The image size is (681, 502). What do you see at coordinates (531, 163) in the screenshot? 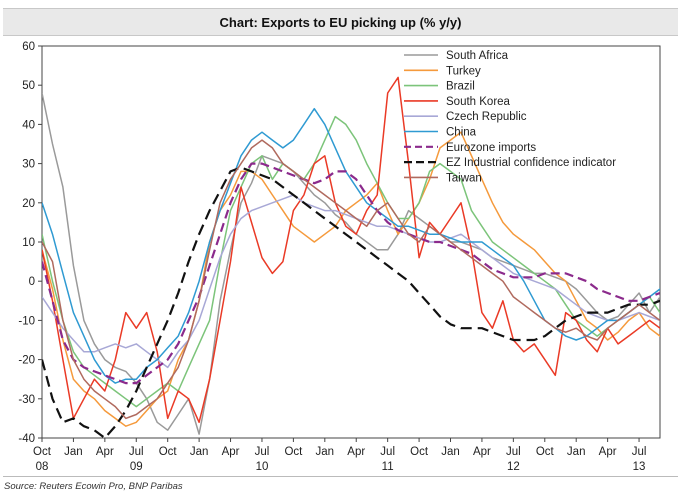
I see `legend-label: EZ Industrial confidence indicator` at bounding box center [531, 163].